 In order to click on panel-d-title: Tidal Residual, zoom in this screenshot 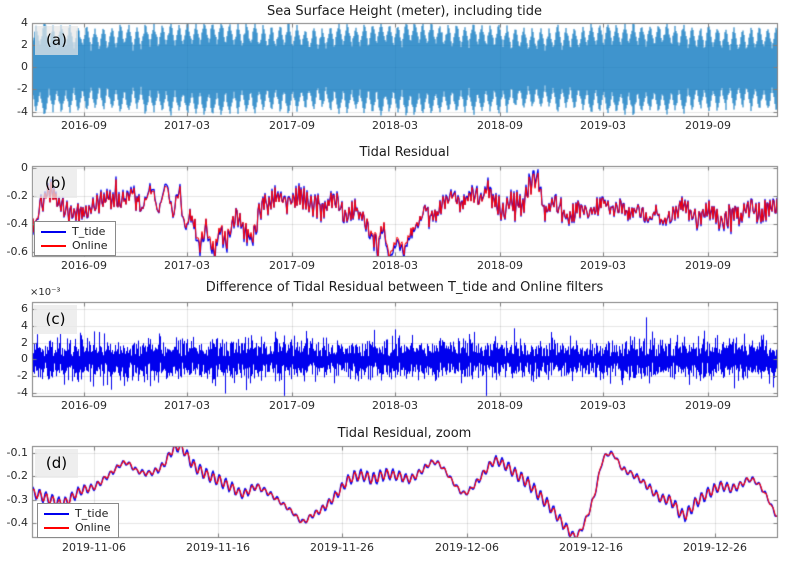, I will do `click(404, 433)`.